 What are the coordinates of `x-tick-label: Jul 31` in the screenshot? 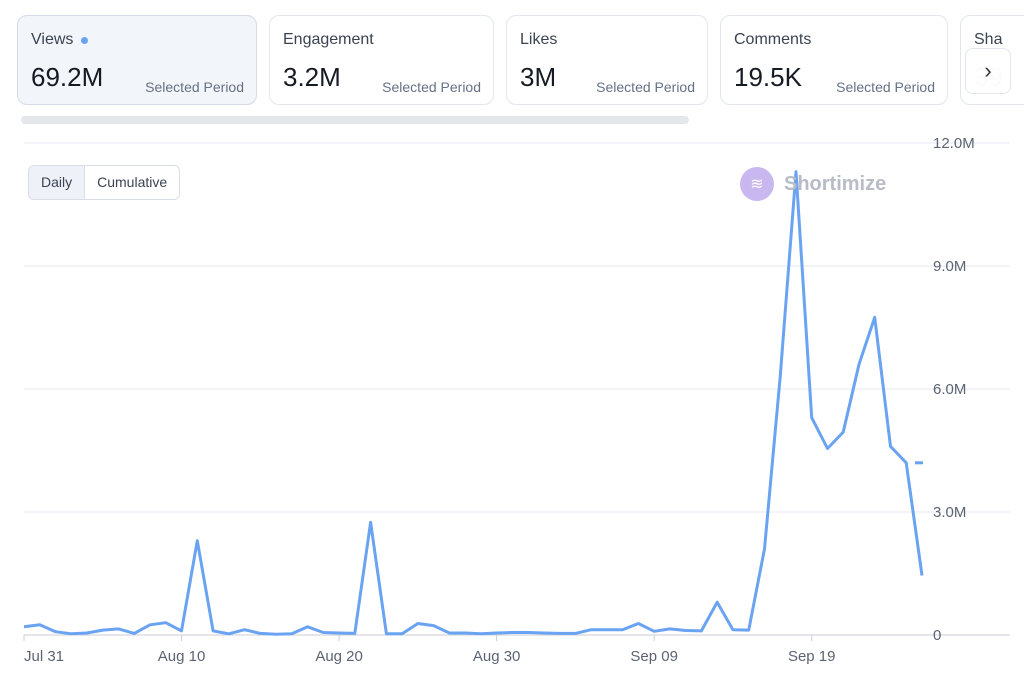 It's located at (44, 656).